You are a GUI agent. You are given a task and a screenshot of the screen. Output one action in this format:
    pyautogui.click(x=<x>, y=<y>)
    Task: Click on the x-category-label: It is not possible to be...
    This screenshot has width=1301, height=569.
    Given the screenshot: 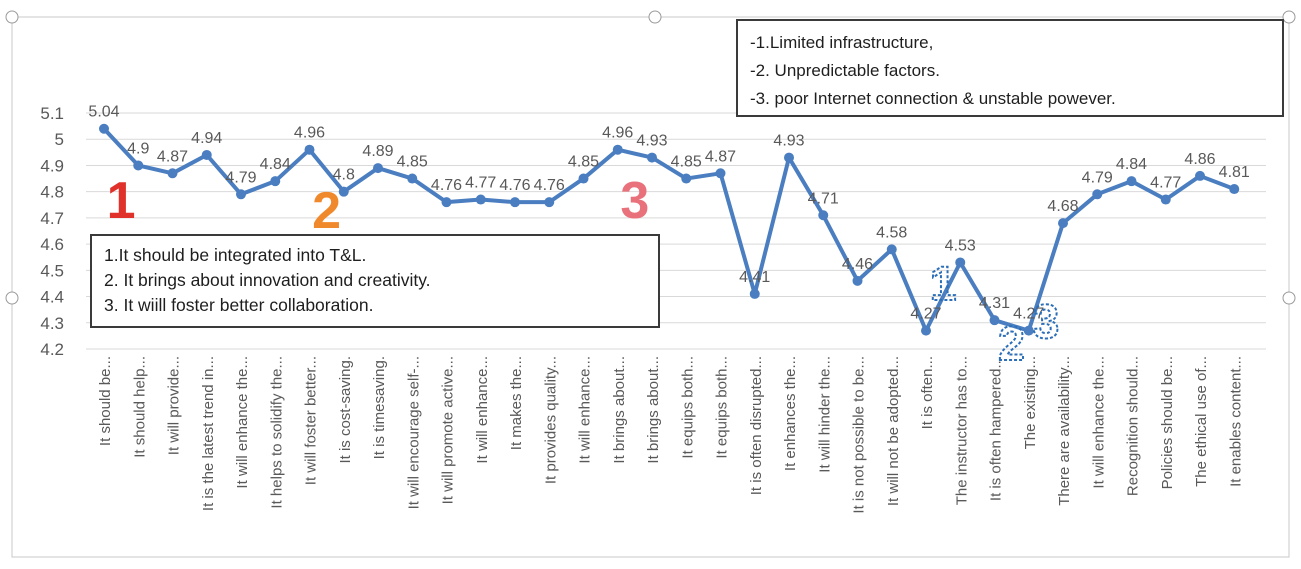 What is the action you would take?
    pyautogui.click(x=859, y=435)
    